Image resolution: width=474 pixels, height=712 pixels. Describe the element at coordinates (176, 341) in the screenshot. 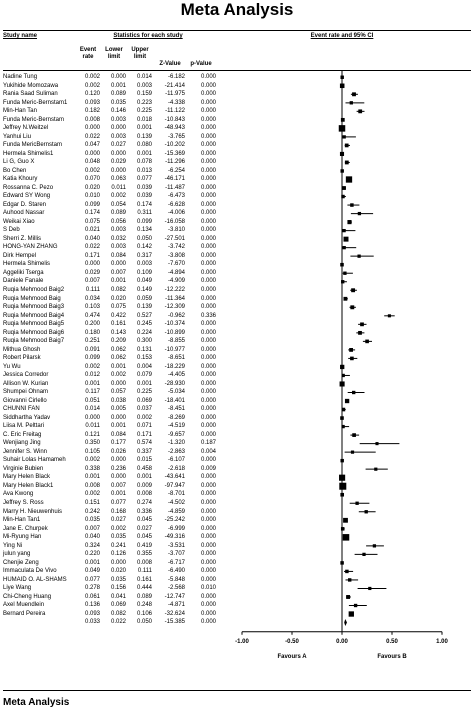

I see `z-value: -8.855` at that location.